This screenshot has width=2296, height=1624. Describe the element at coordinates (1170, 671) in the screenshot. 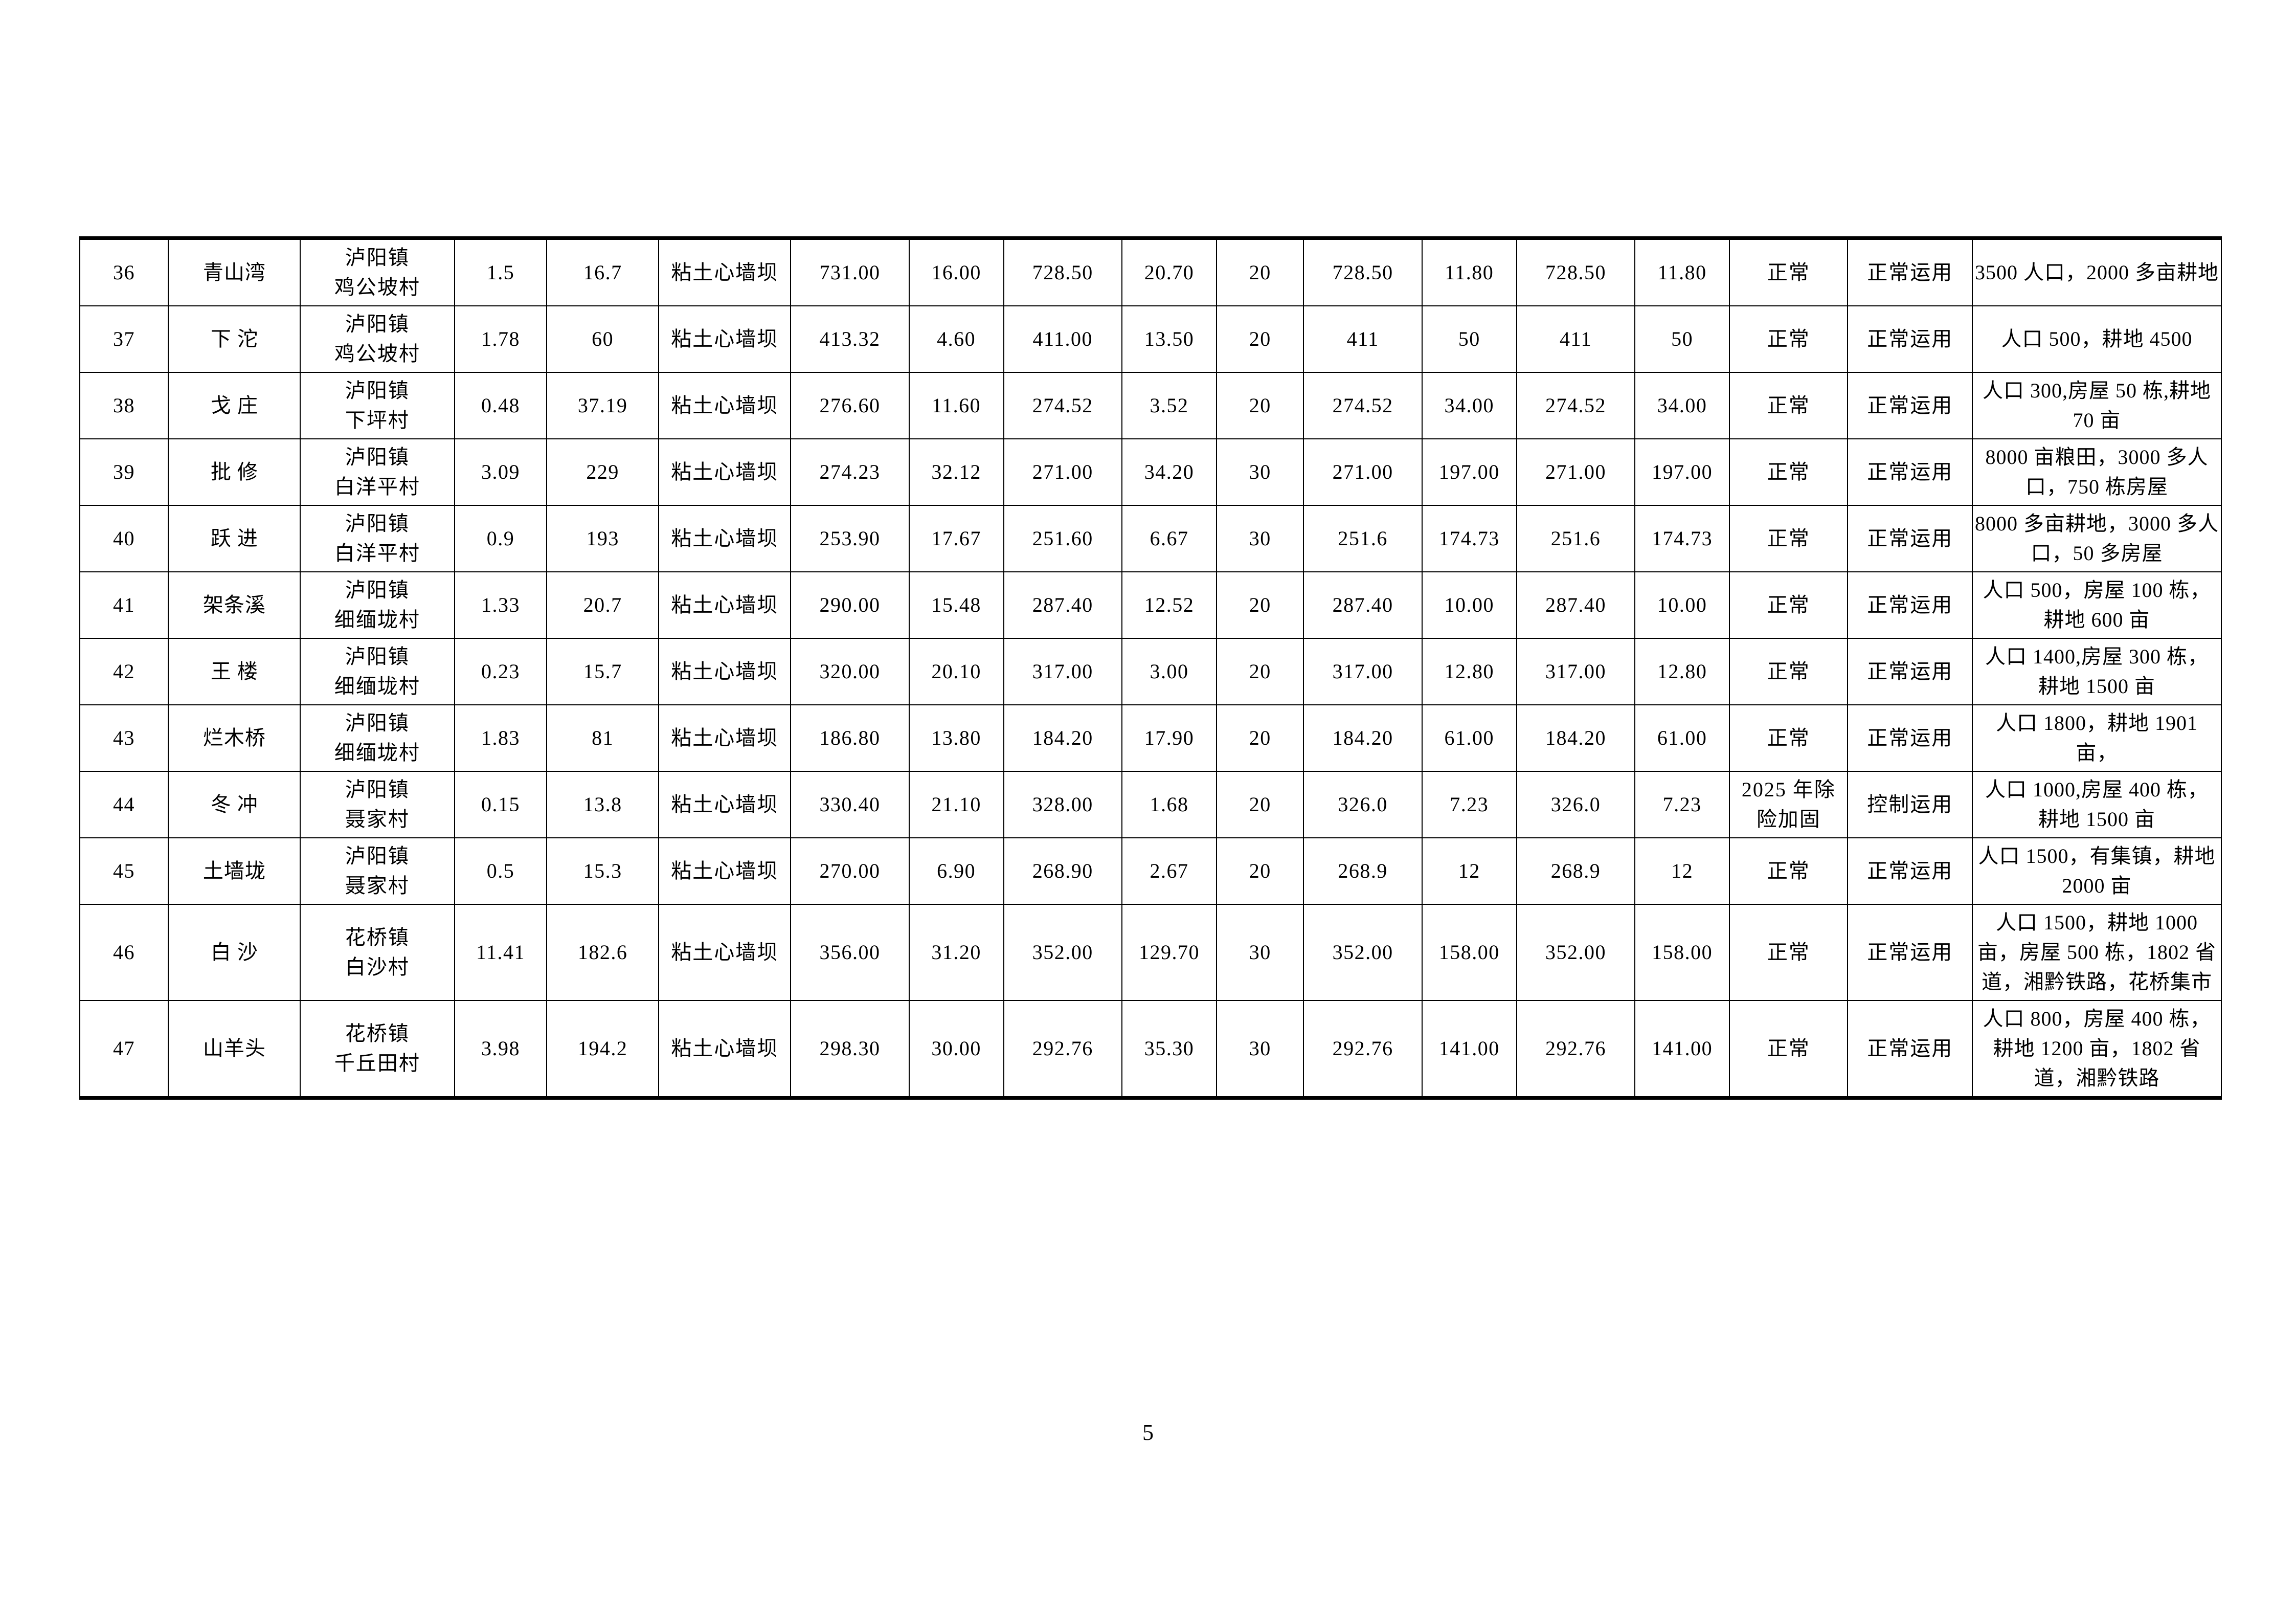

I see `table-cell: 3.00` at that location.